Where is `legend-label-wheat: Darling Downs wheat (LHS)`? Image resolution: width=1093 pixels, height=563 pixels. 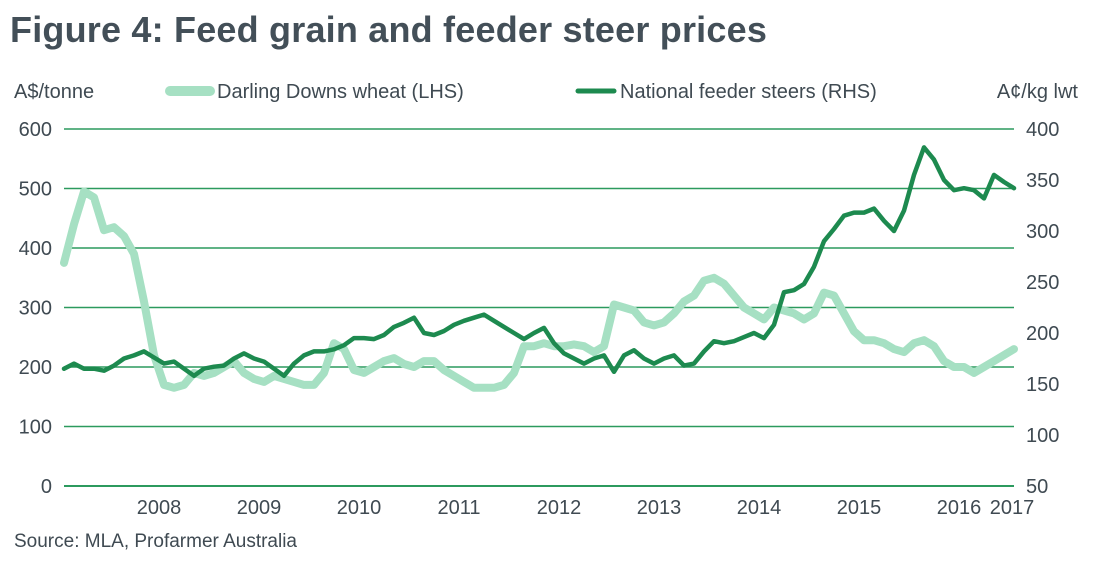
legend-label-wheat: Darling Downs wheat (LHS) is located at coordinates (340, 92).